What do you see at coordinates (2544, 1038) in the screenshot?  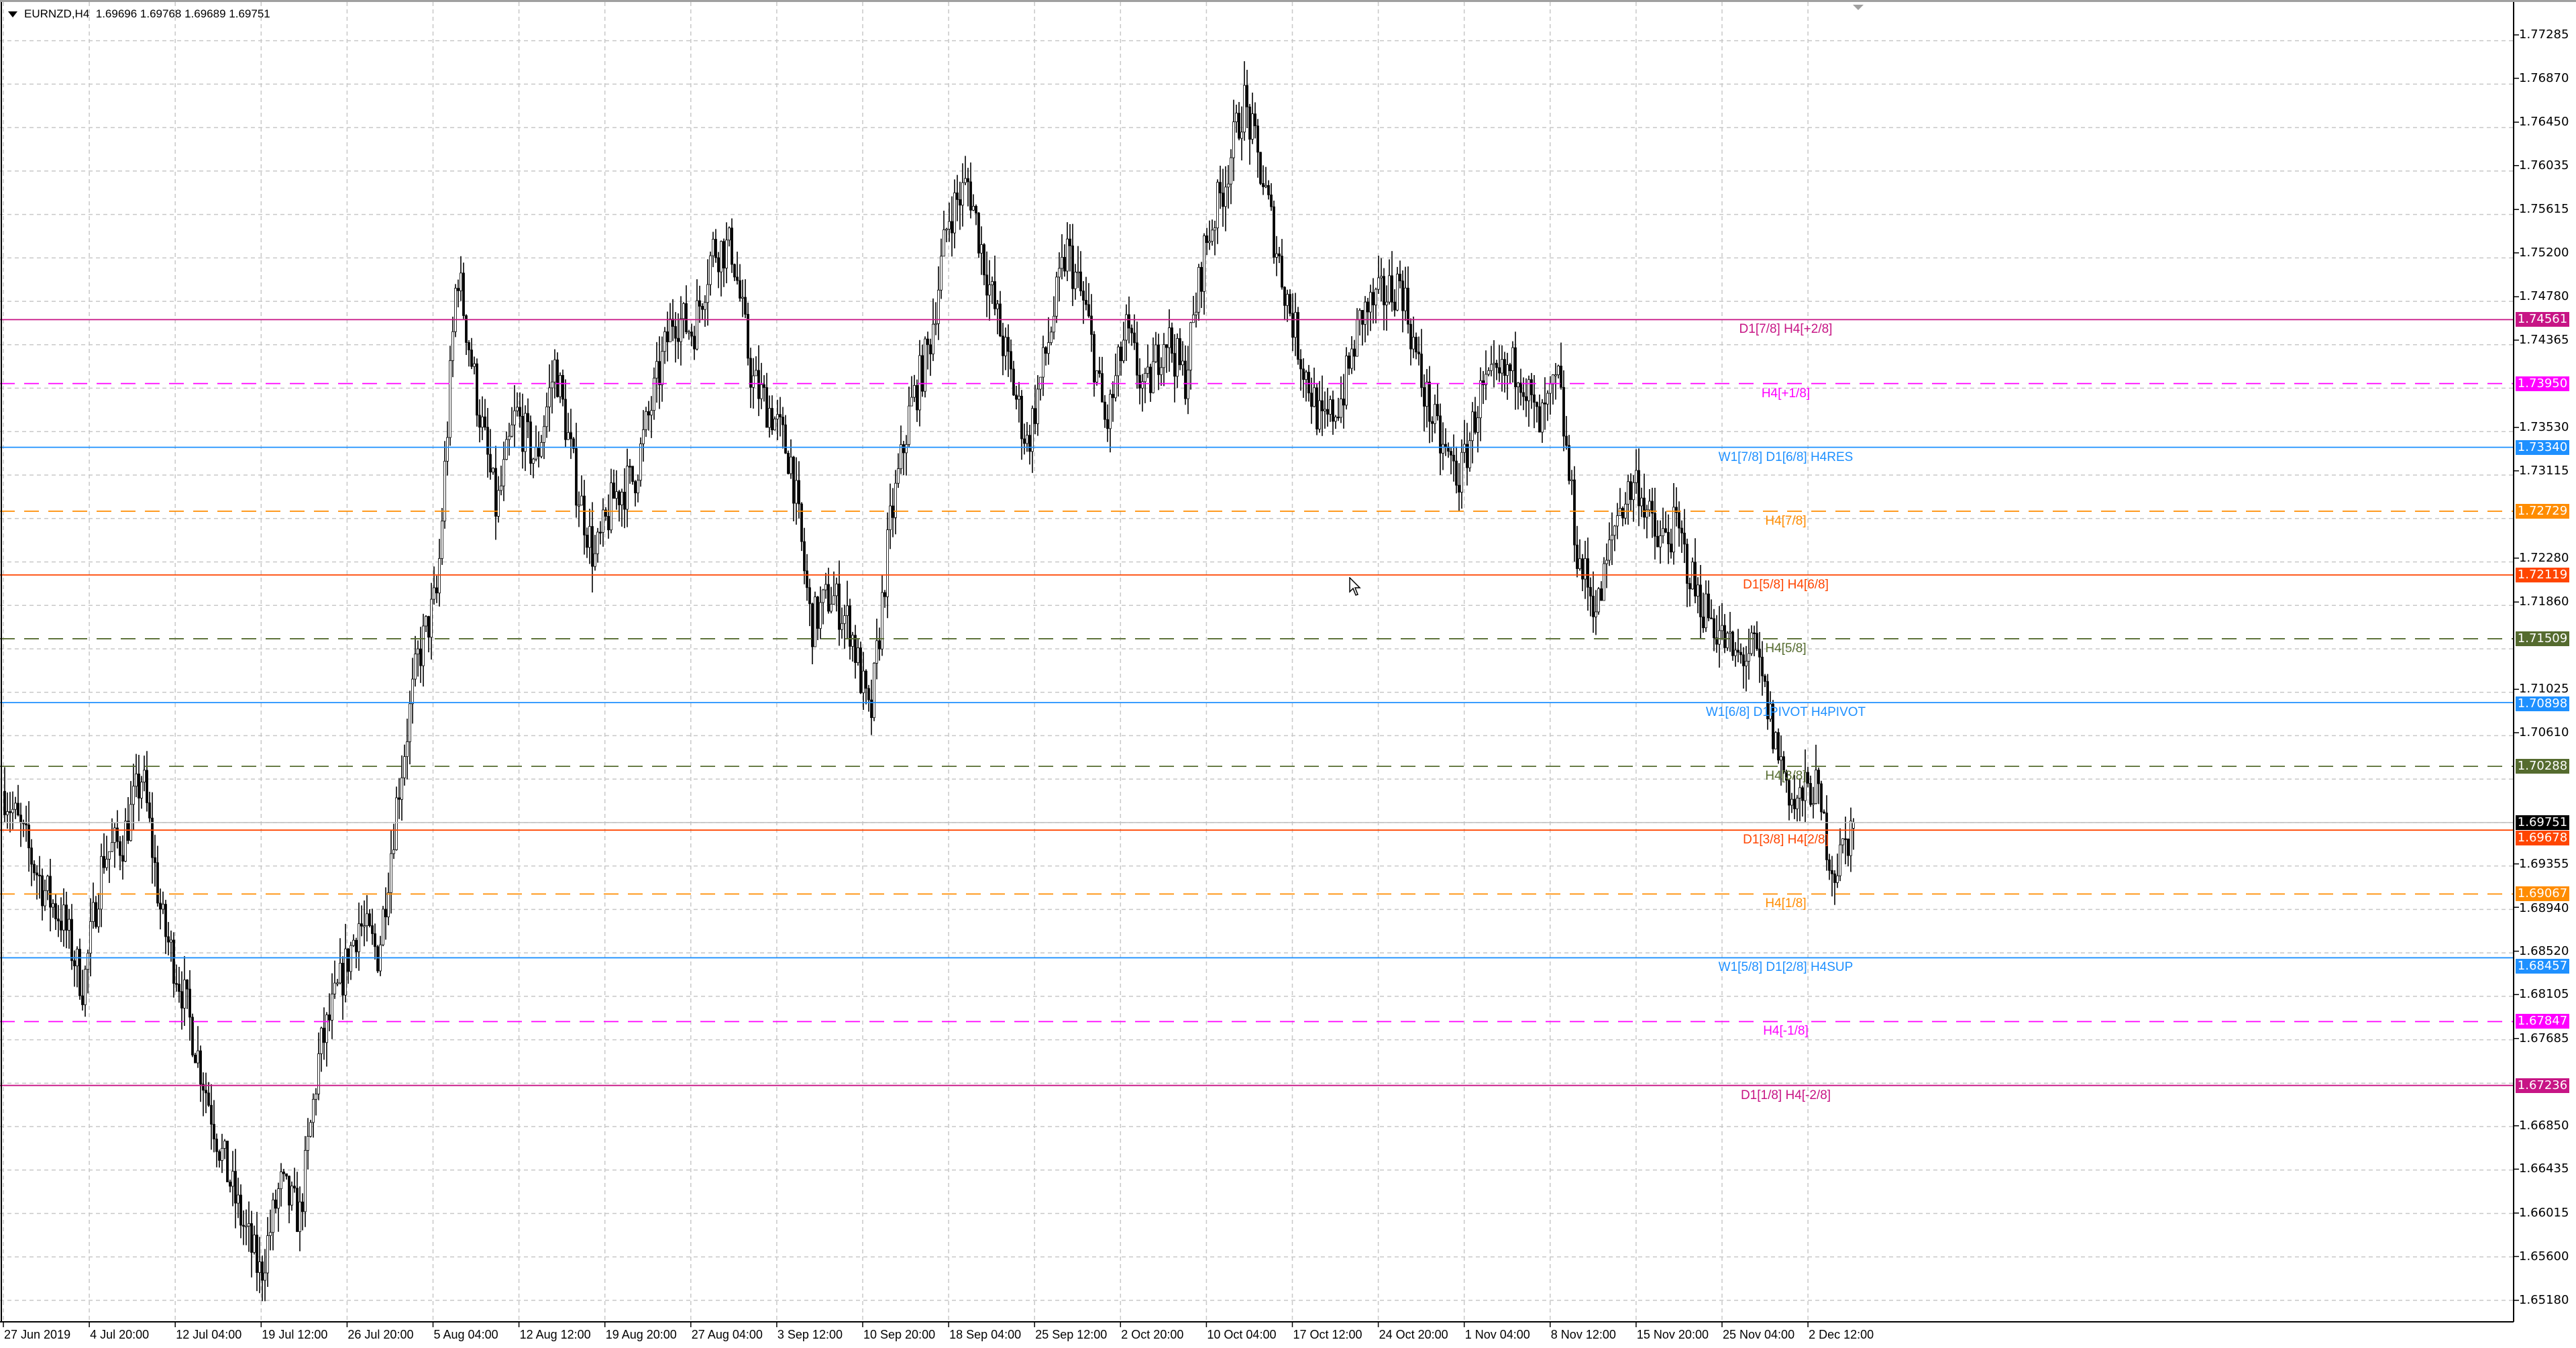 I see `price-axis-label: 1.67685` at bounding box center [2544, 1038].